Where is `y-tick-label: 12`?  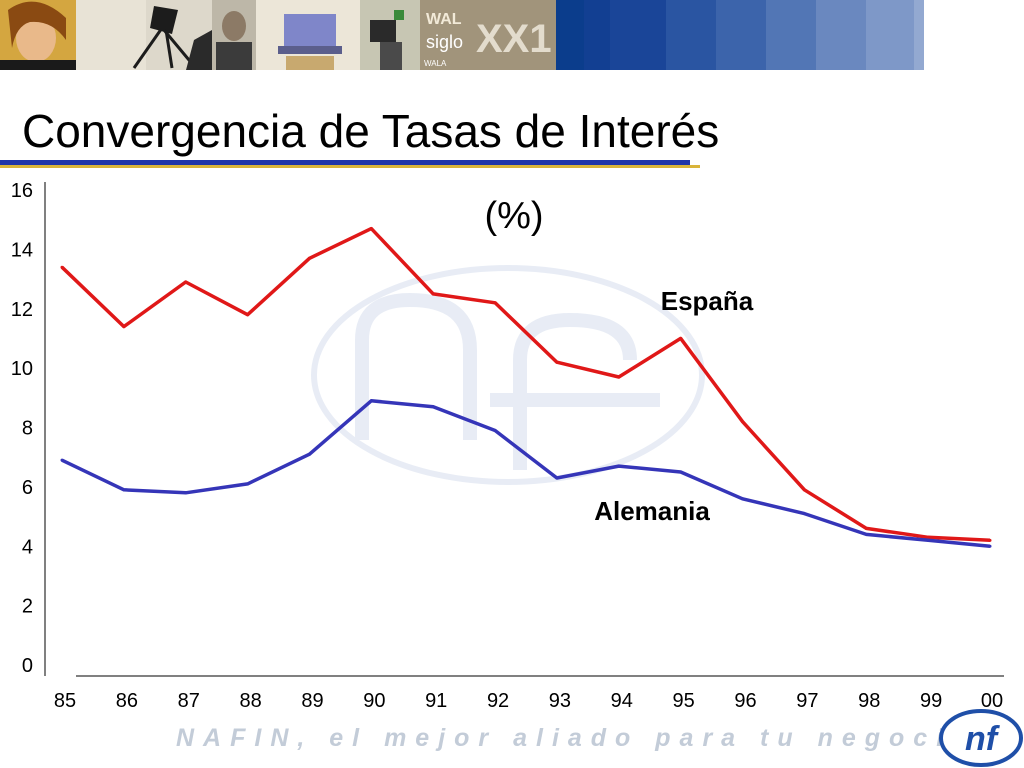
y-tick-label: 12 is located at coordinates (22, 310).